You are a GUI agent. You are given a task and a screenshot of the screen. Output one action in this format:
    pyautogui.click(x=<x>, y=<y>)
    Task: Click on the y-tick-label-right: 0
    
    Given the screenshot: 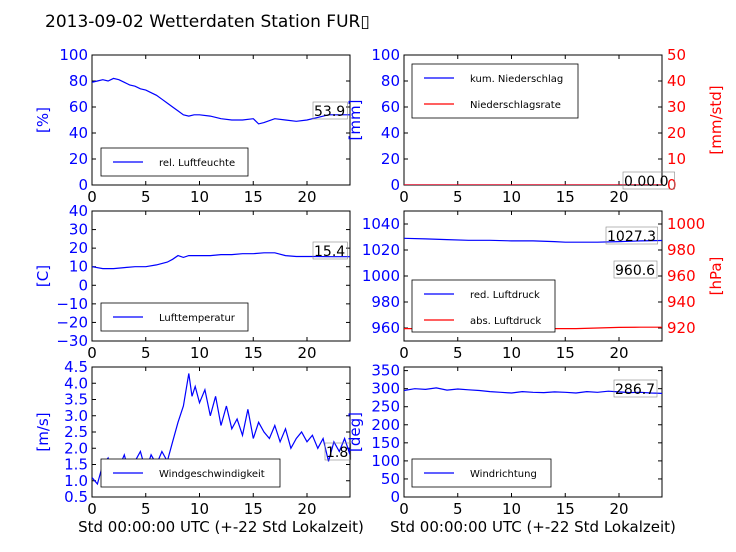 What is the action you would take?
    pyautogui.click(x=672, y=185)
    